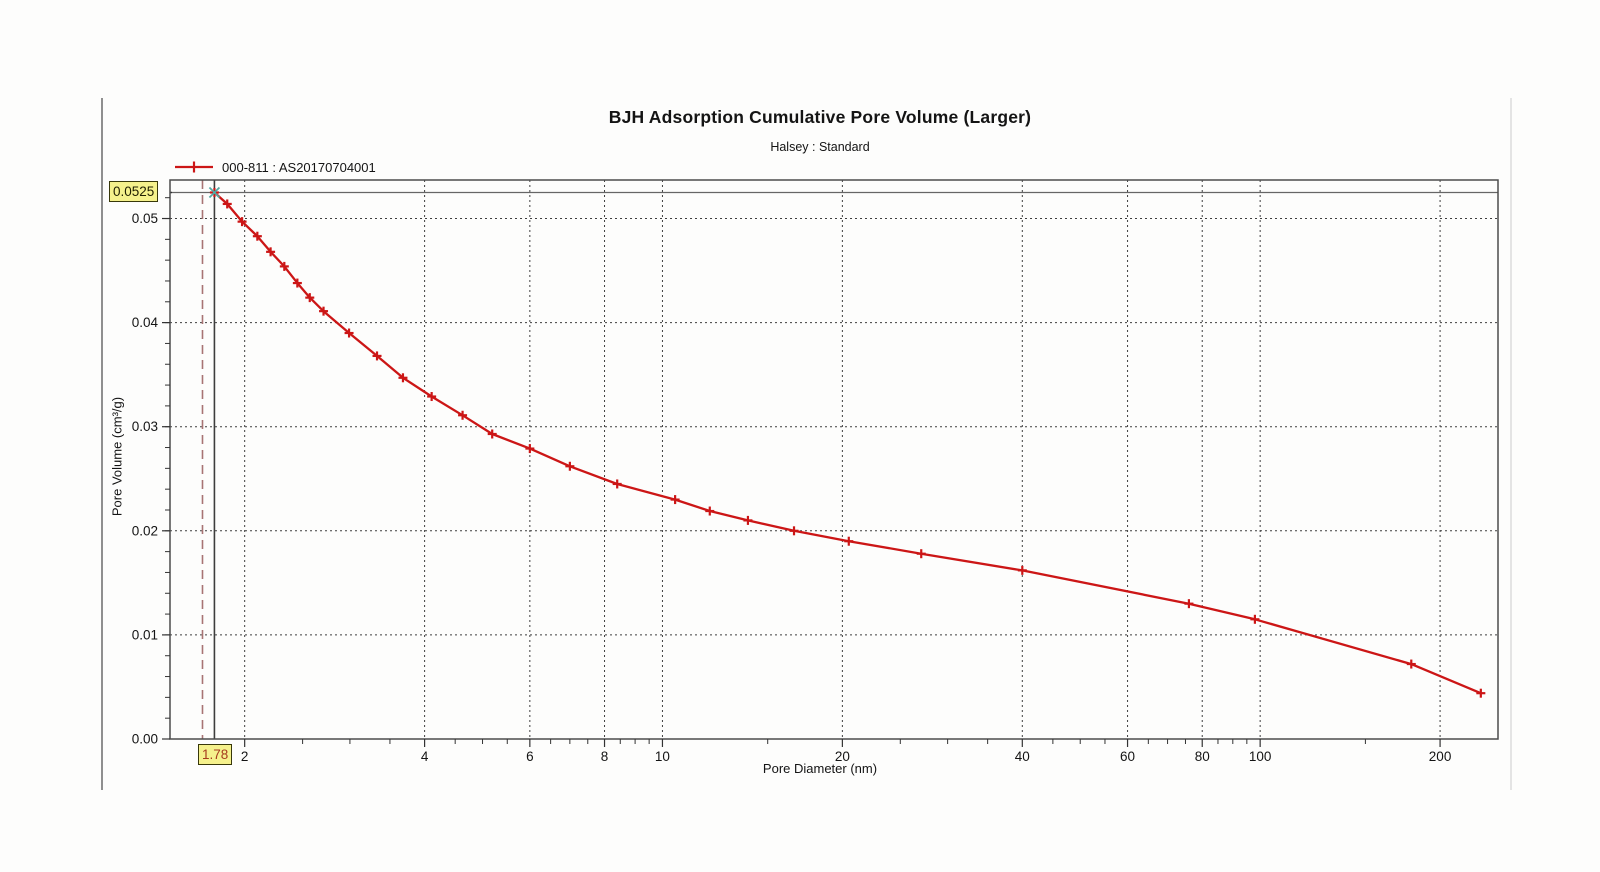 The height and width of the screenshot is (872, 1600). What do you see at coordinates (605, 756) in the screenshot?
I see `x-tick-label: 8` at bounding box center [605, 756].